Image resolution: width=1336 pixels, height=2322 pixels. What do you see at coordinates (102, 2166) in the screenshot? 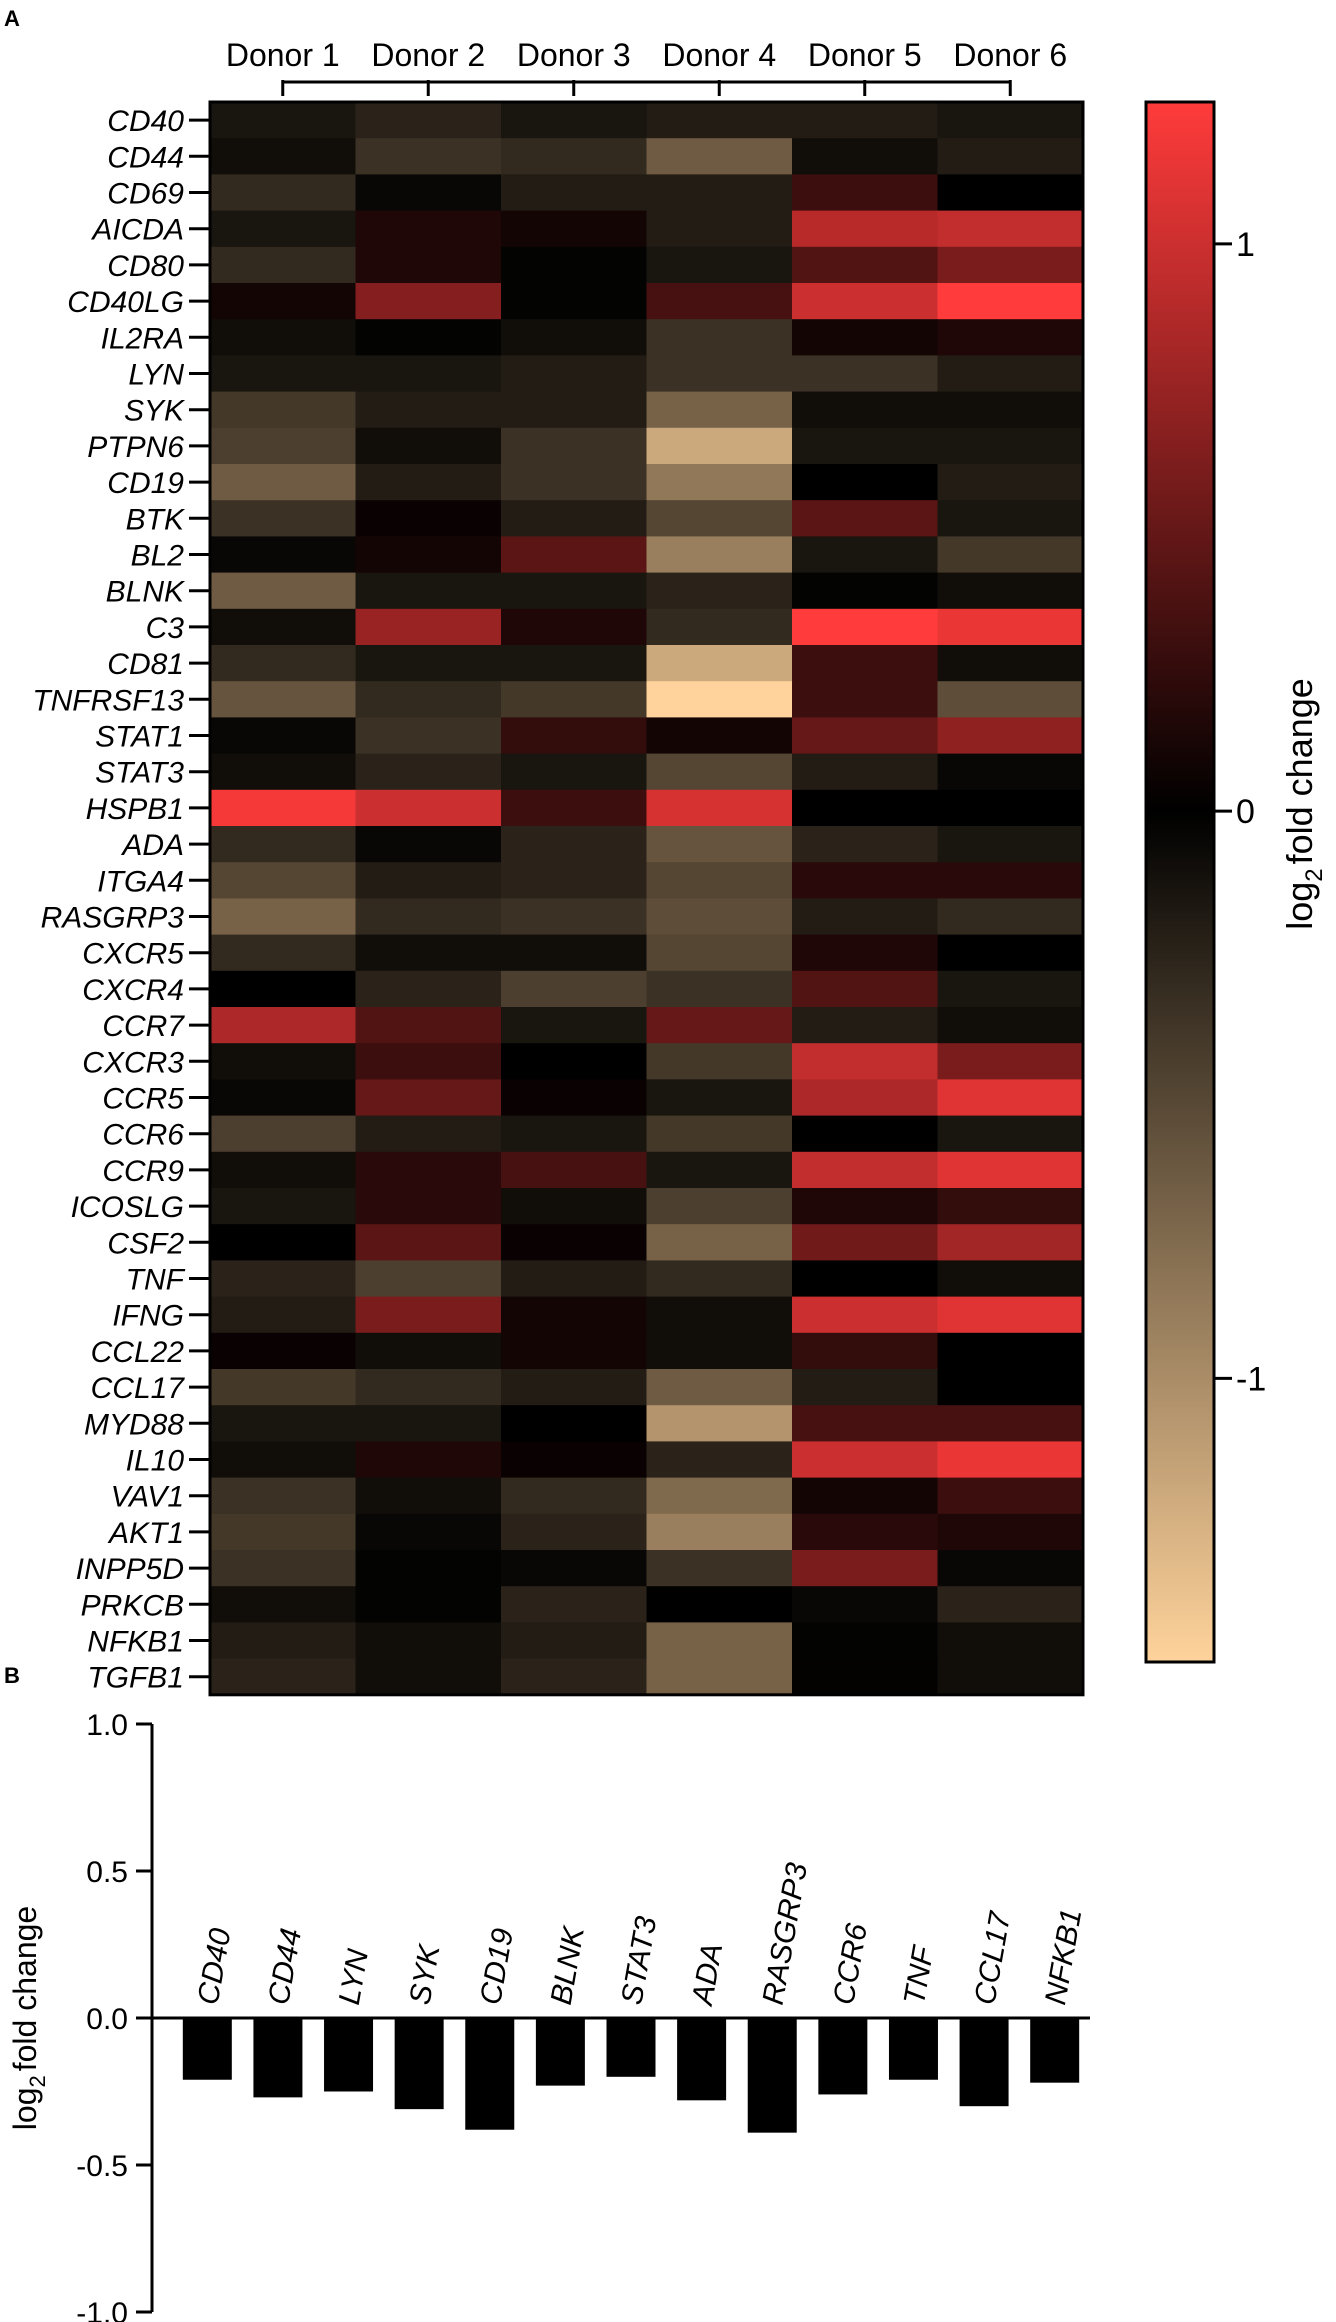
I see `y-tick-label: -0.5` at bounding box center [102, 2166].